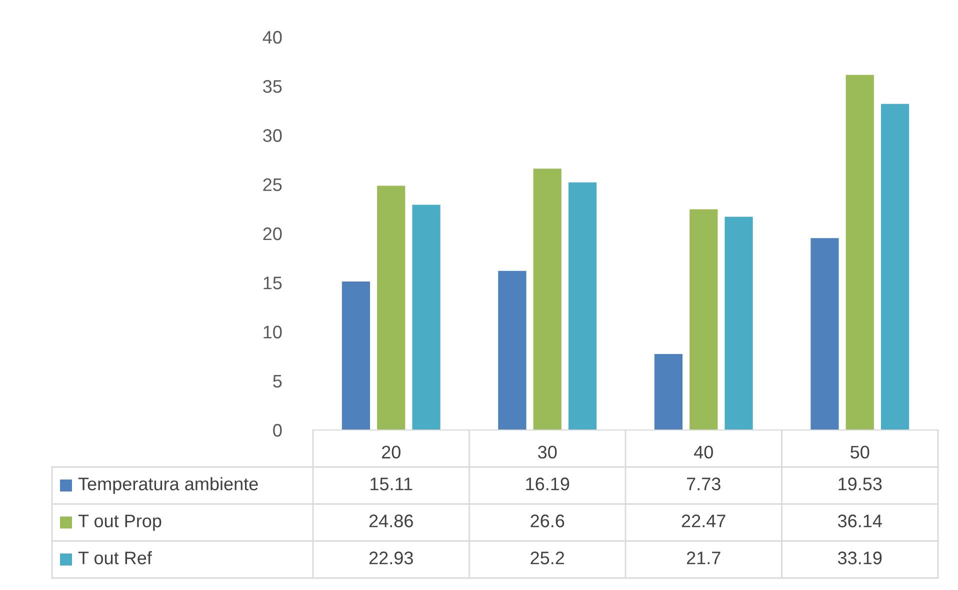  What do you see at coordinates (703, 452) in the screenshot?
I see `x-tick-label: 40` at bounding box center [703, 452].